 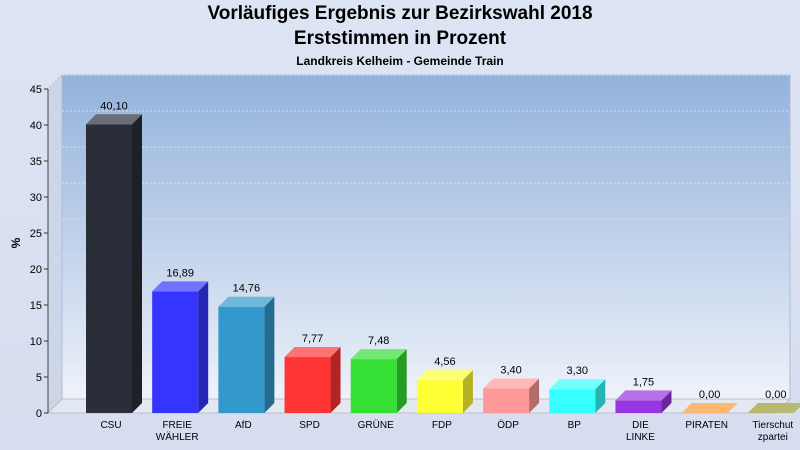 What do you see at coordinates (177, 437) in the screenshot?
I see `category-label: WÄHLER` at bounding box center [177, 437].